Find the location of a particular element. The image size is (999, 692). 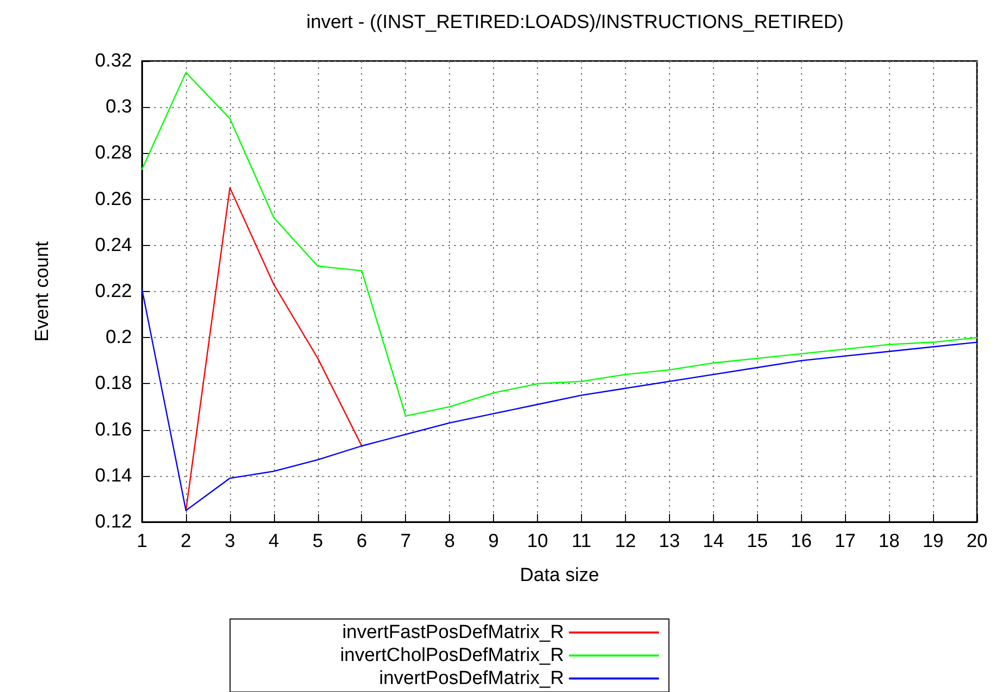

x-tick-label: 14 is located at coordinates (713, 541).